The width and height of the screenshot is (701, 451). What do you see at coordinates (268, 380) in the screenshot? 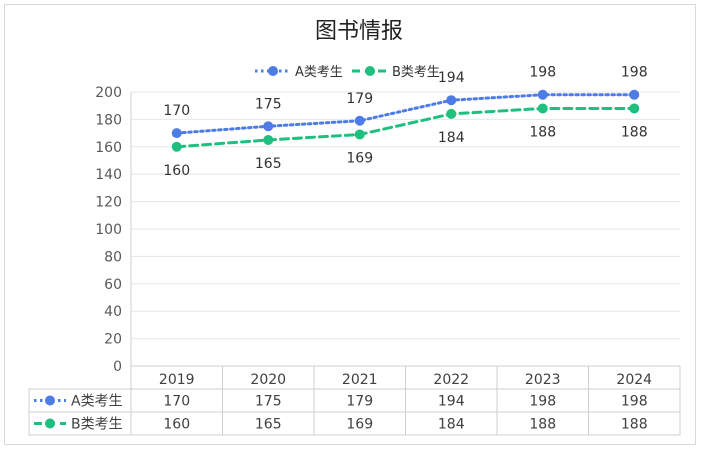
I see `x-tick-label: 2020` at bounding box center [268, 380].